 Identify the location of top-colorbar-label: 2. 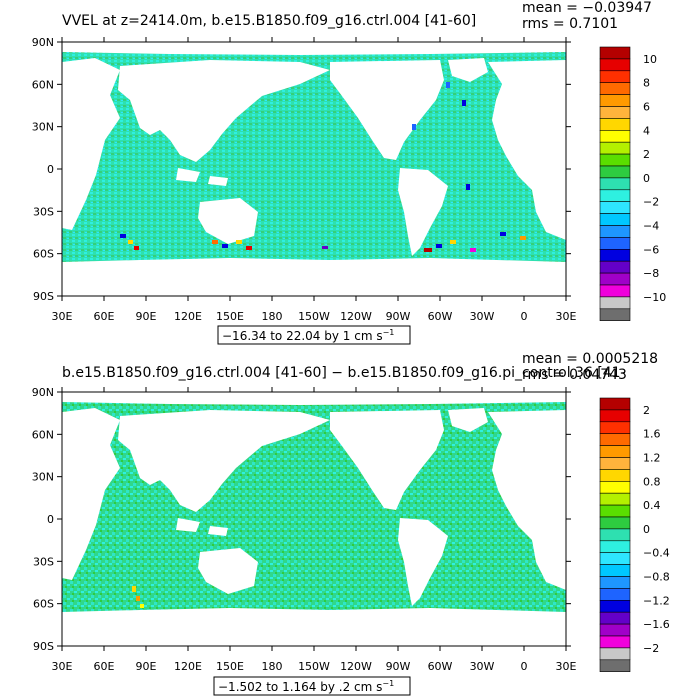
(646, 154).